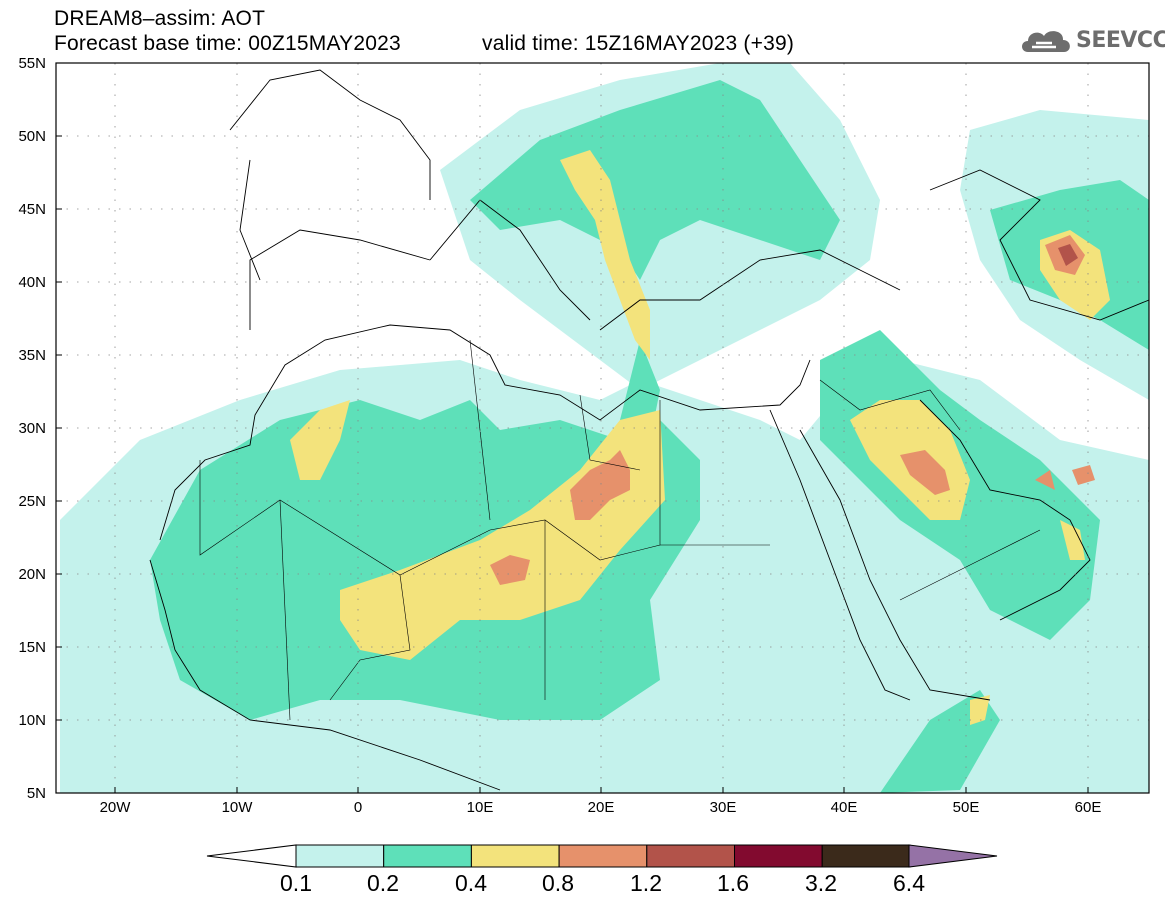 This screenshot has width=1165, height=905. Describe the element at coordinates (480, 807) in the screenshot. I see `lon-label: 10E` at that location.